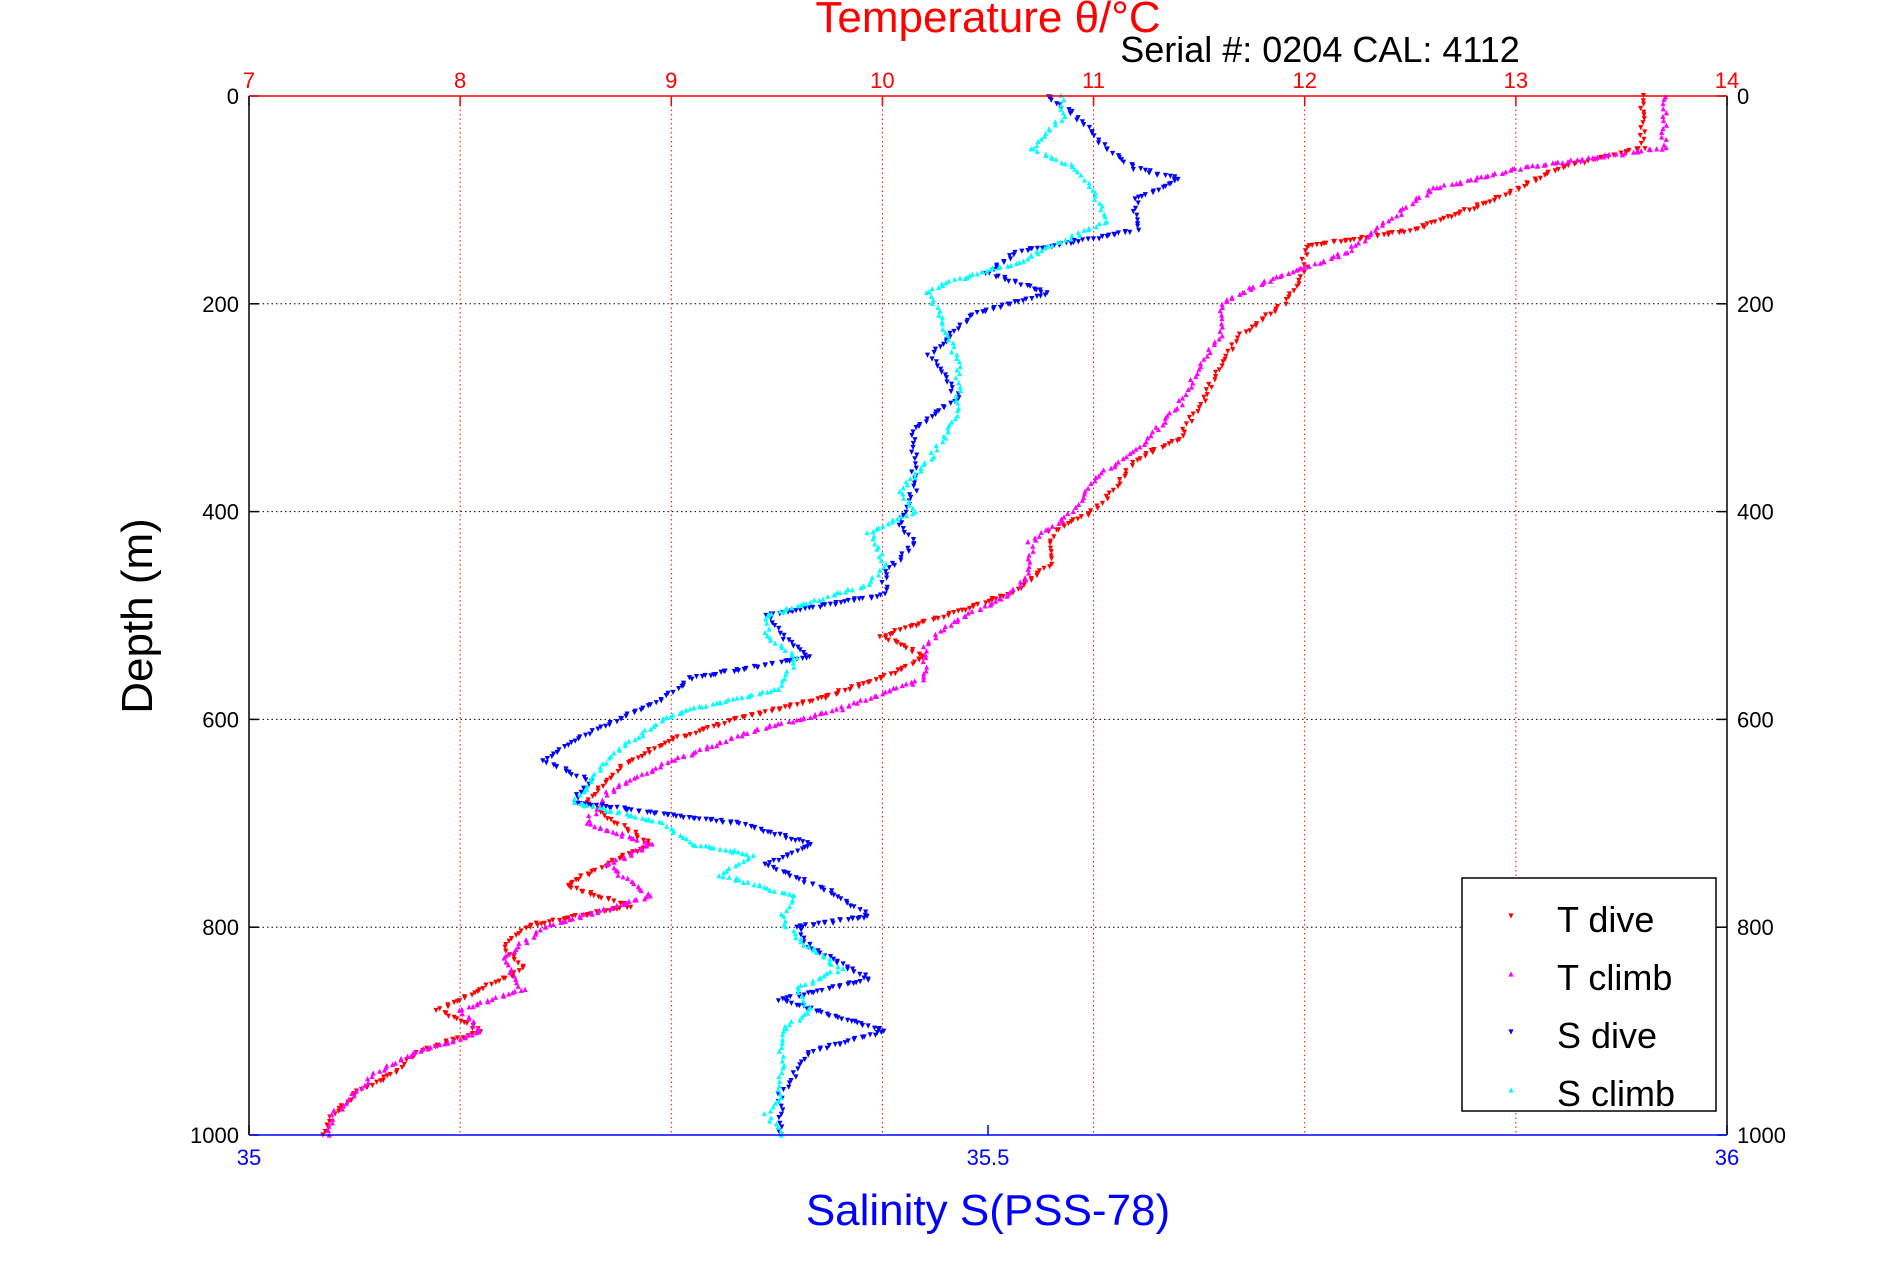  I want to click on x-top-tick-label: 13, so click(1516, 80).